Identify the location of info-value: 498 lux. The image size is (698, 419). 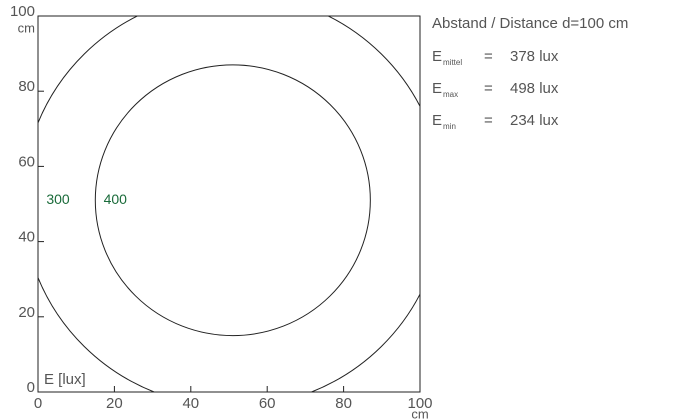
(534, 88).